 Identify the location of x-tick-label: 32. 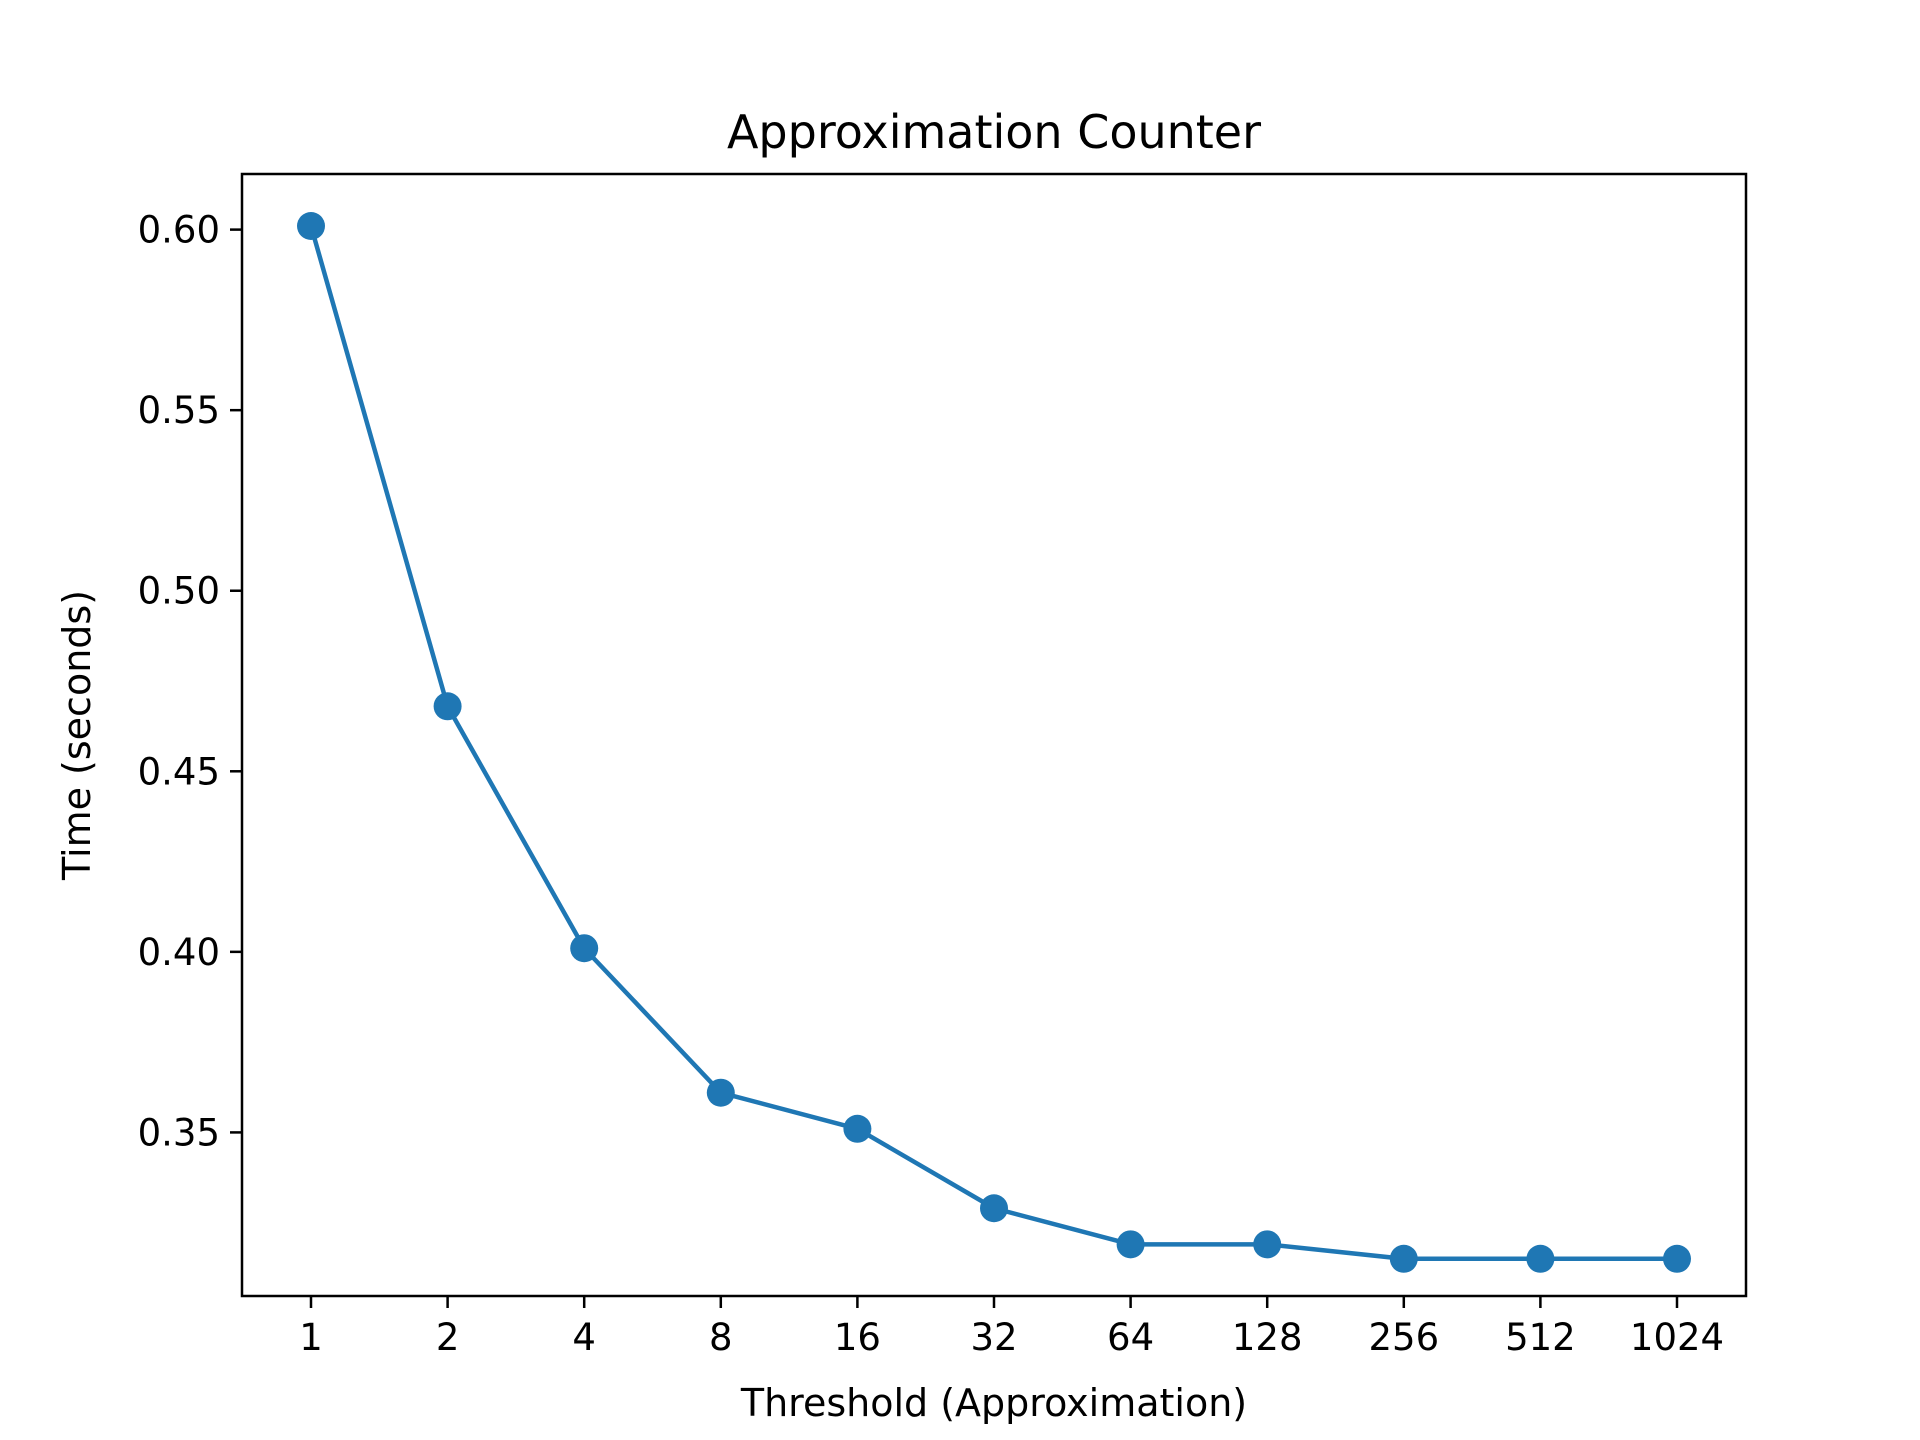
(993, 1337).